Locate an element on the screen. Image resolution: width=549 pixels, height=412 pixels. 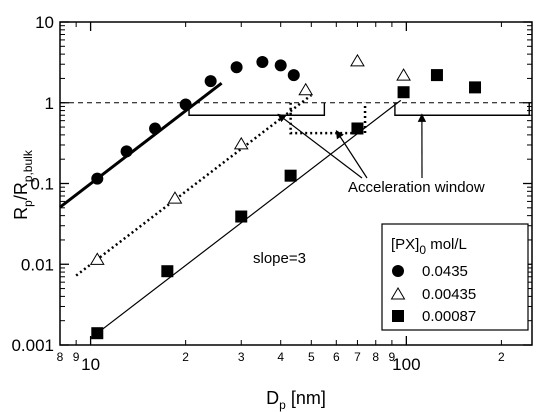
legend: [PX]0 mol/L 0.0435 0.00435 0.00087 is located at coordinates (455, 277).